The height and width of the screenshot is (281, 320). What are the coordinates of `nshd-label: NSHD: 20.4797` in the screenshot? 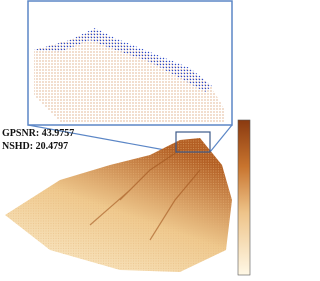 It's located at (35, 146).